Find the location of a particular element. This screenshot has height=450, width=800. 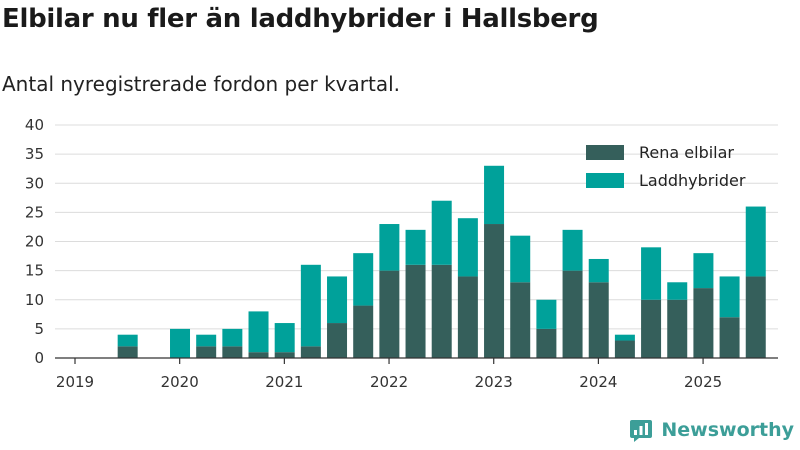

chart-subtitle: Antal nyregistrerade fordon per kvartal. is located at coordinates (201, 84).